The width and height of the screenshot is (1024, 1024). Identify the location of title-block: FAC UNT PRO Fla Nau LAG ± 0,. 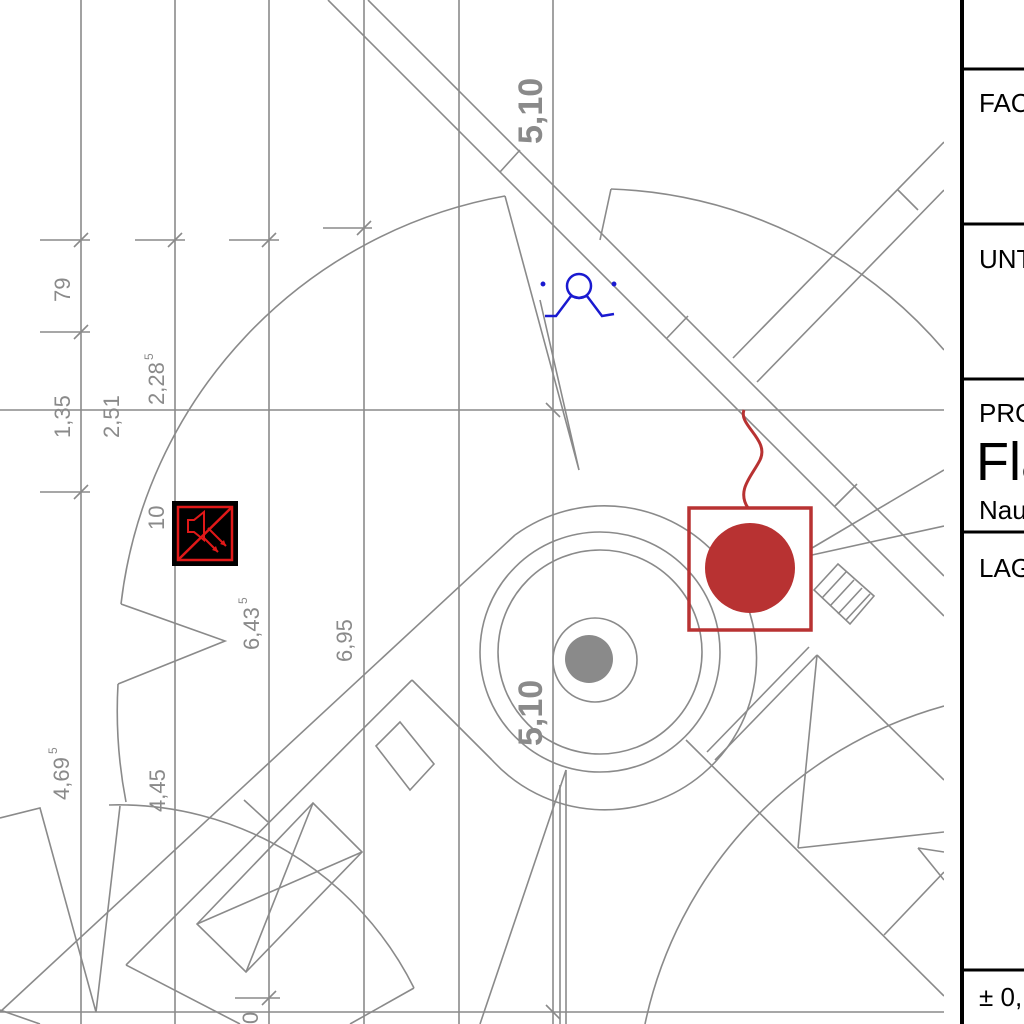
(992, 512).